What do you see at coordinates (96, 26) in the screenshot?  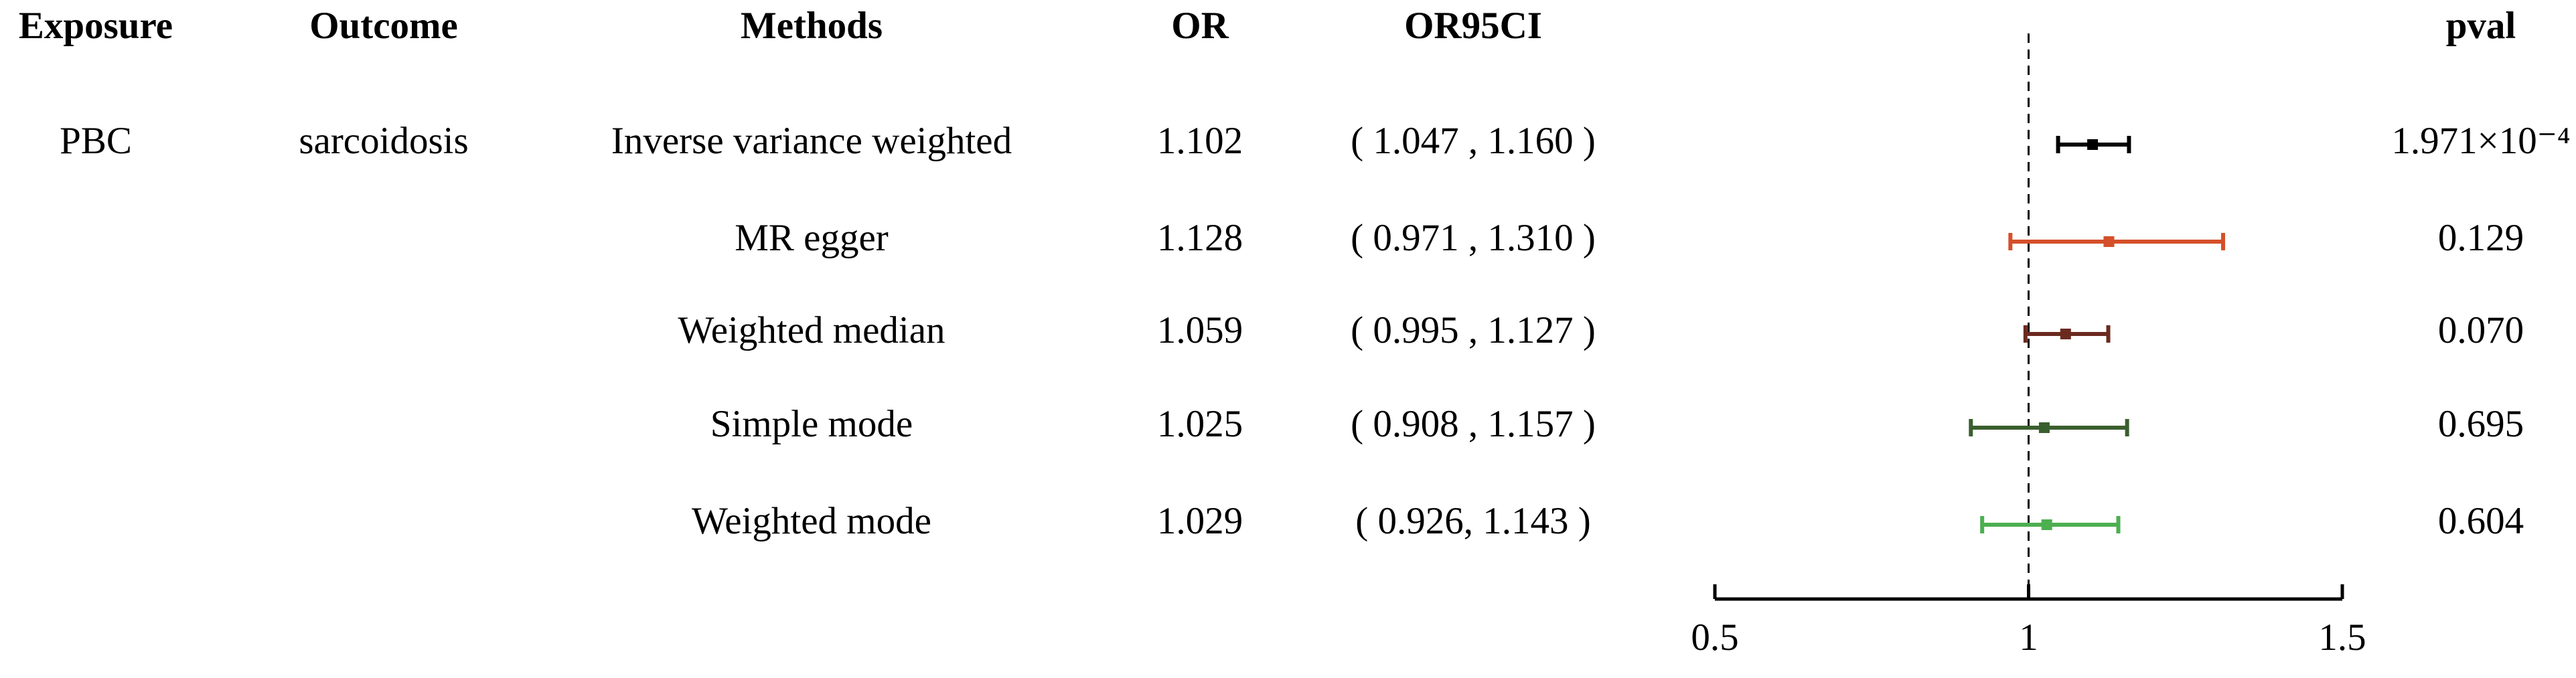 I see `column-header: Exposure` at bounding box center [96, 26].